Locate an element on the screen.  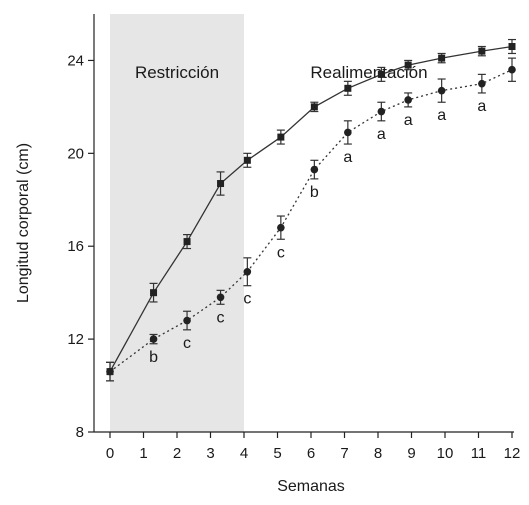
x-tick-label: 1 is located at coordinates (143, 453).